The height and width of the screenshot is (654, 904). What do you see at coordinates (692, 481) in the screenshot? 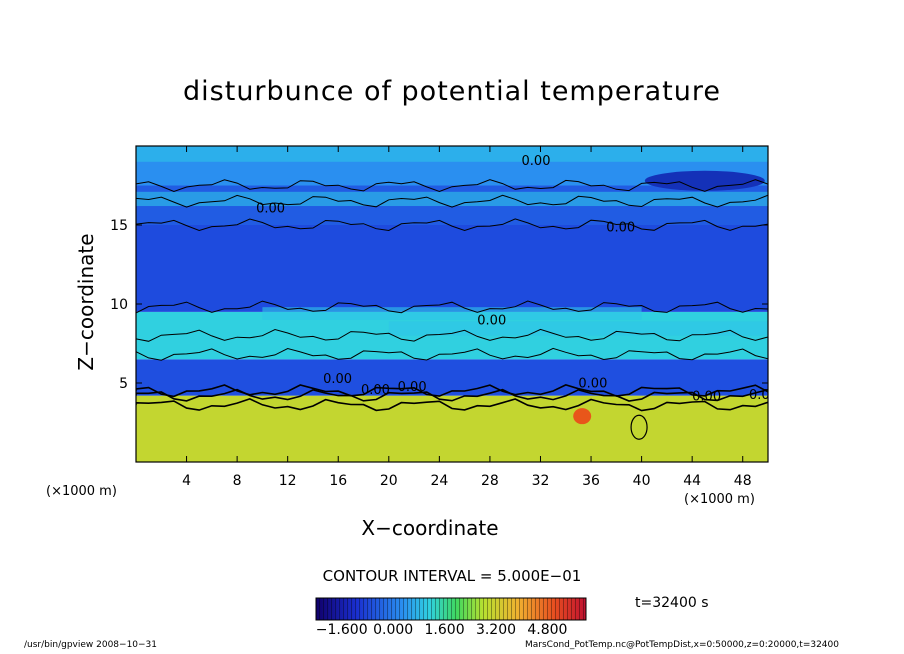
I see `x-tick-label: 44` at bounding box center [692, 481].